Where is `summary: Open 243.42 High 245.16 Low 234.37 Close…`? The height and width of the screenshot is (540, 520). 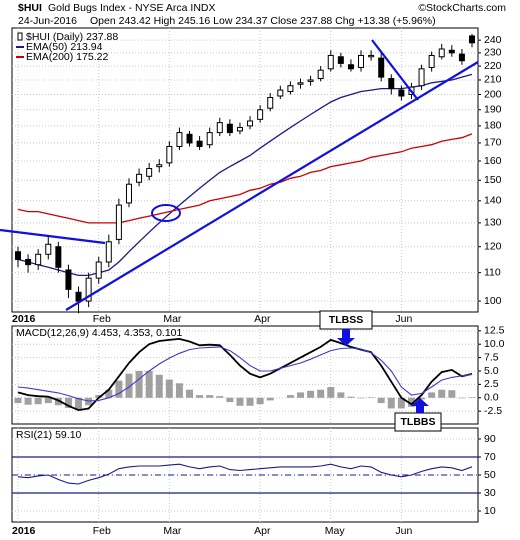 summary: Open 243.42 High 245.16 Low 234.37 Close… is located at coordinates (263, 21).